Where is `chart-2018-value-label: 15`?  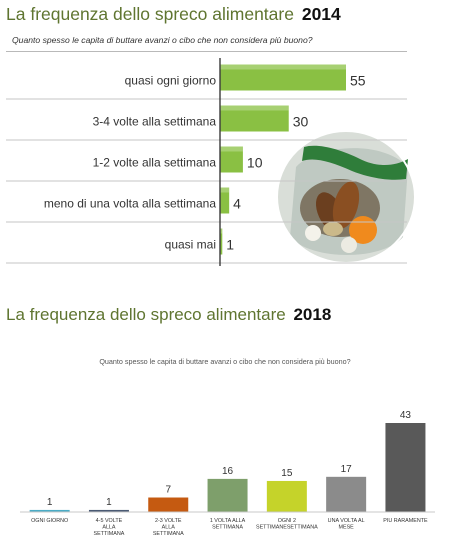
chart-2018-value-label: 15 is located at coordinates (287, 473).